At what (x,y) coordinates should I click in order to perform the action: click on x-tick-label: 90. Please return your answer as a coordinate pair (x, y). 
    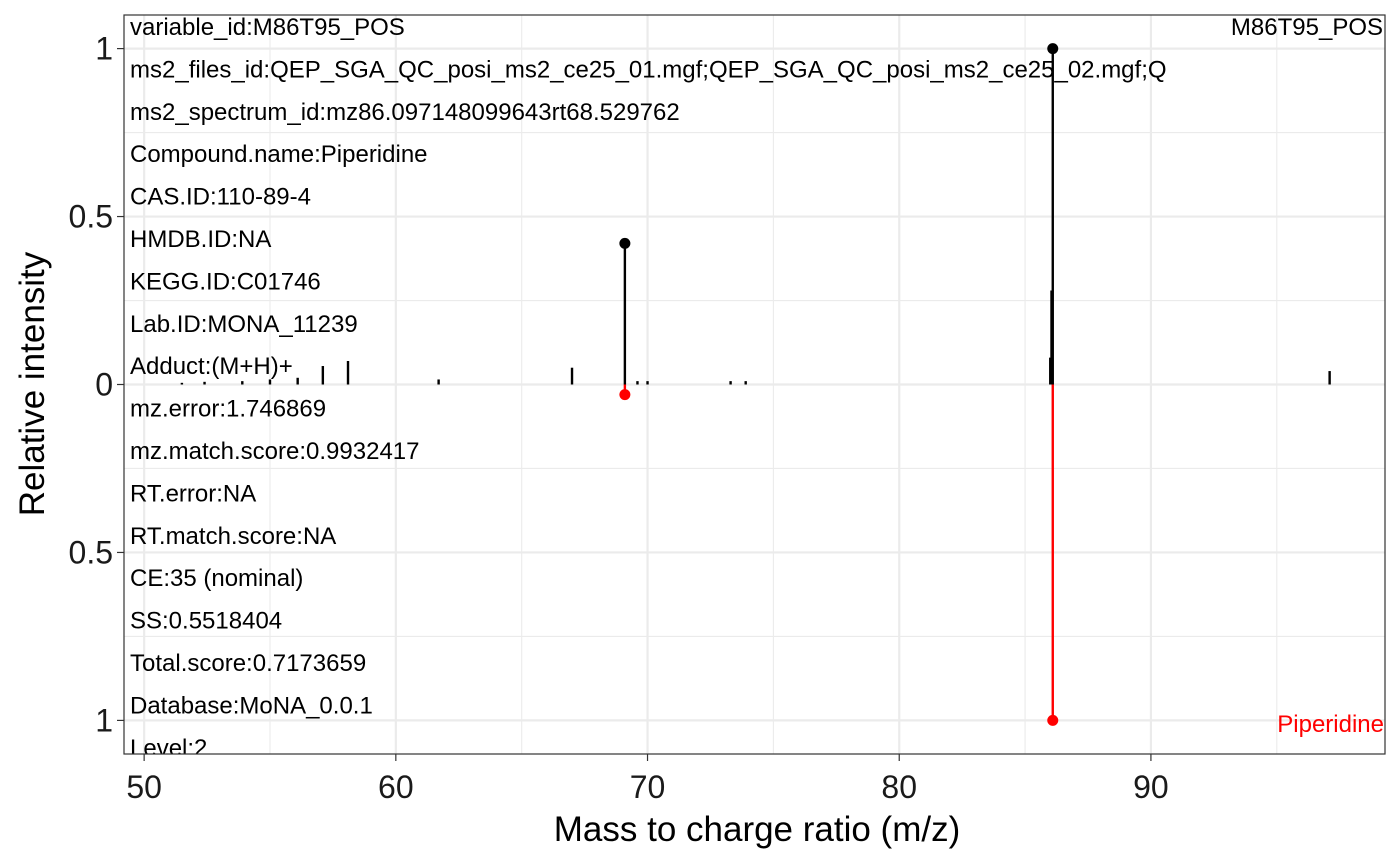
    Looking at the image, I should click on (1151, 787).